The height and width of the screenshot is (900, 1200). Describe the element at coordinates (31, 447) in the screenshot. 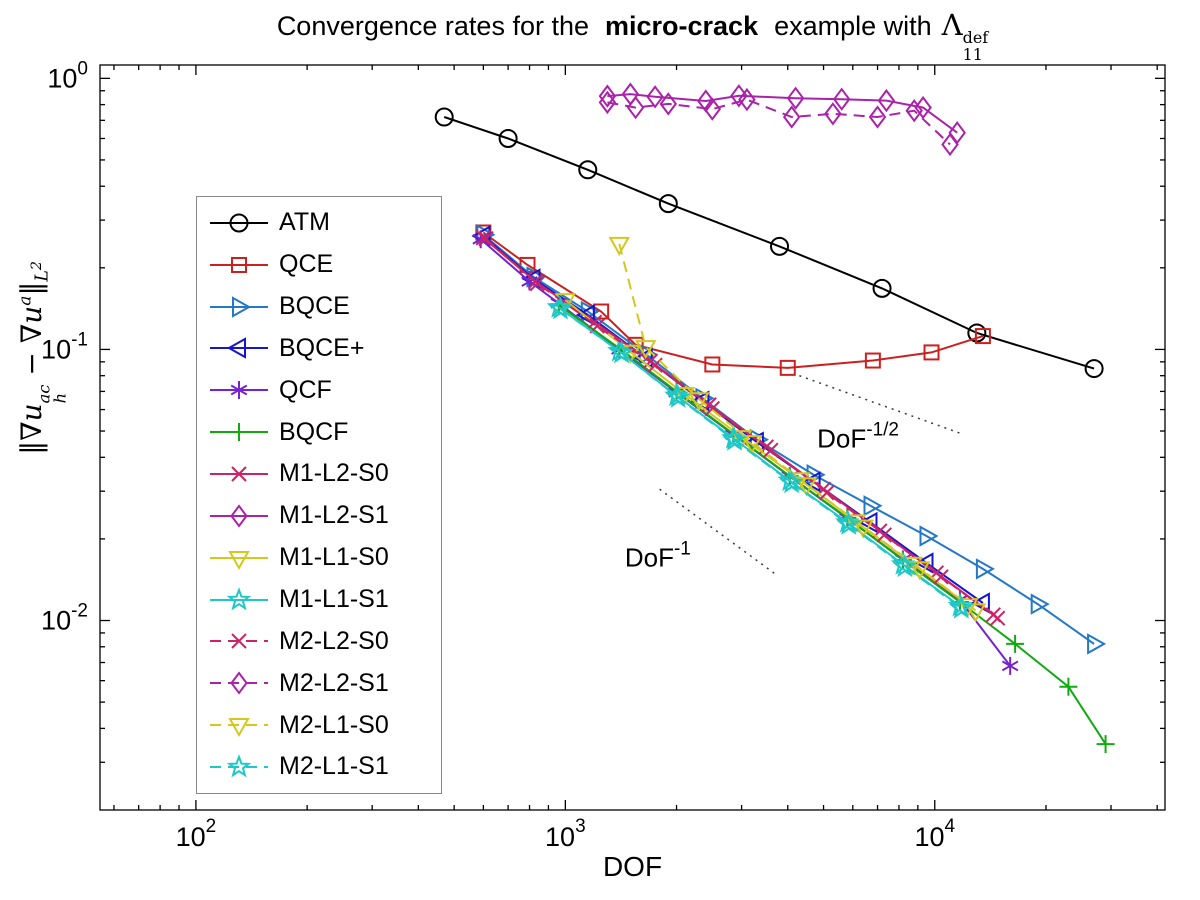

I see `norm-open: ‖` at that location.